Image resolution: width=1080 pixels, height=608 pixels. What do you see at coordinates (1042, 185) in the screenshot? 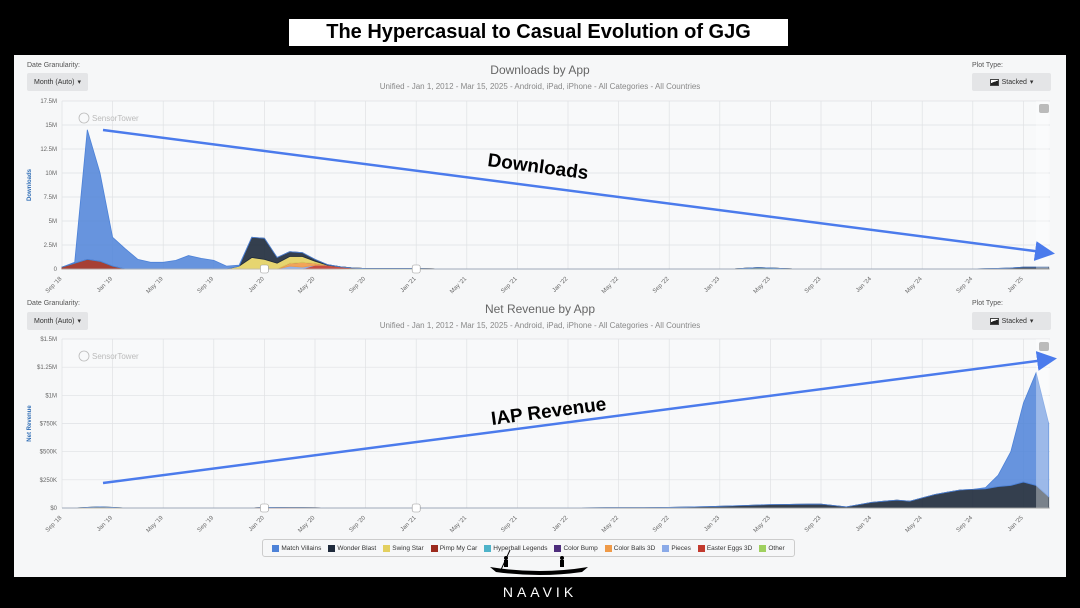
I see `partial-period-overlay` at bounding box center [1042, 185].